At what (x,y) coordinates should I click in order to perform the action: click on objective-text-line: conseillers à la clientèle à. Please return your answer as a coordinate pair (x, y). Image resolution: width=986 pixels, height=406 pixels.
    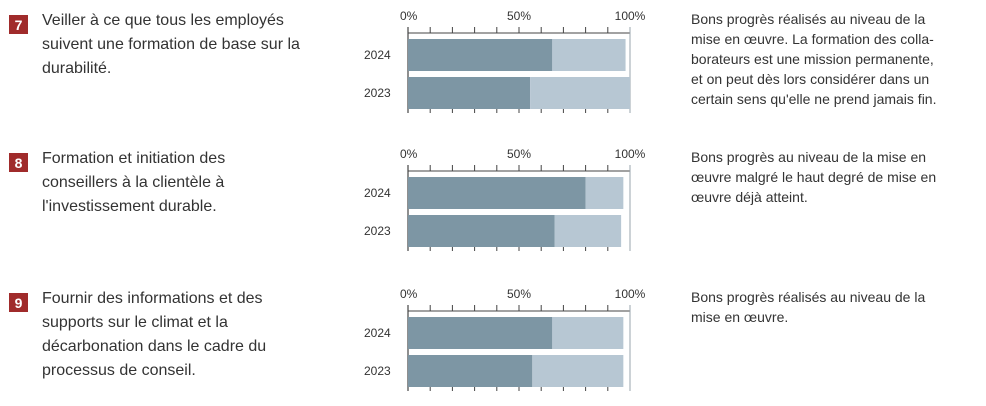
    Looking at the image, I should click on (133, 182).